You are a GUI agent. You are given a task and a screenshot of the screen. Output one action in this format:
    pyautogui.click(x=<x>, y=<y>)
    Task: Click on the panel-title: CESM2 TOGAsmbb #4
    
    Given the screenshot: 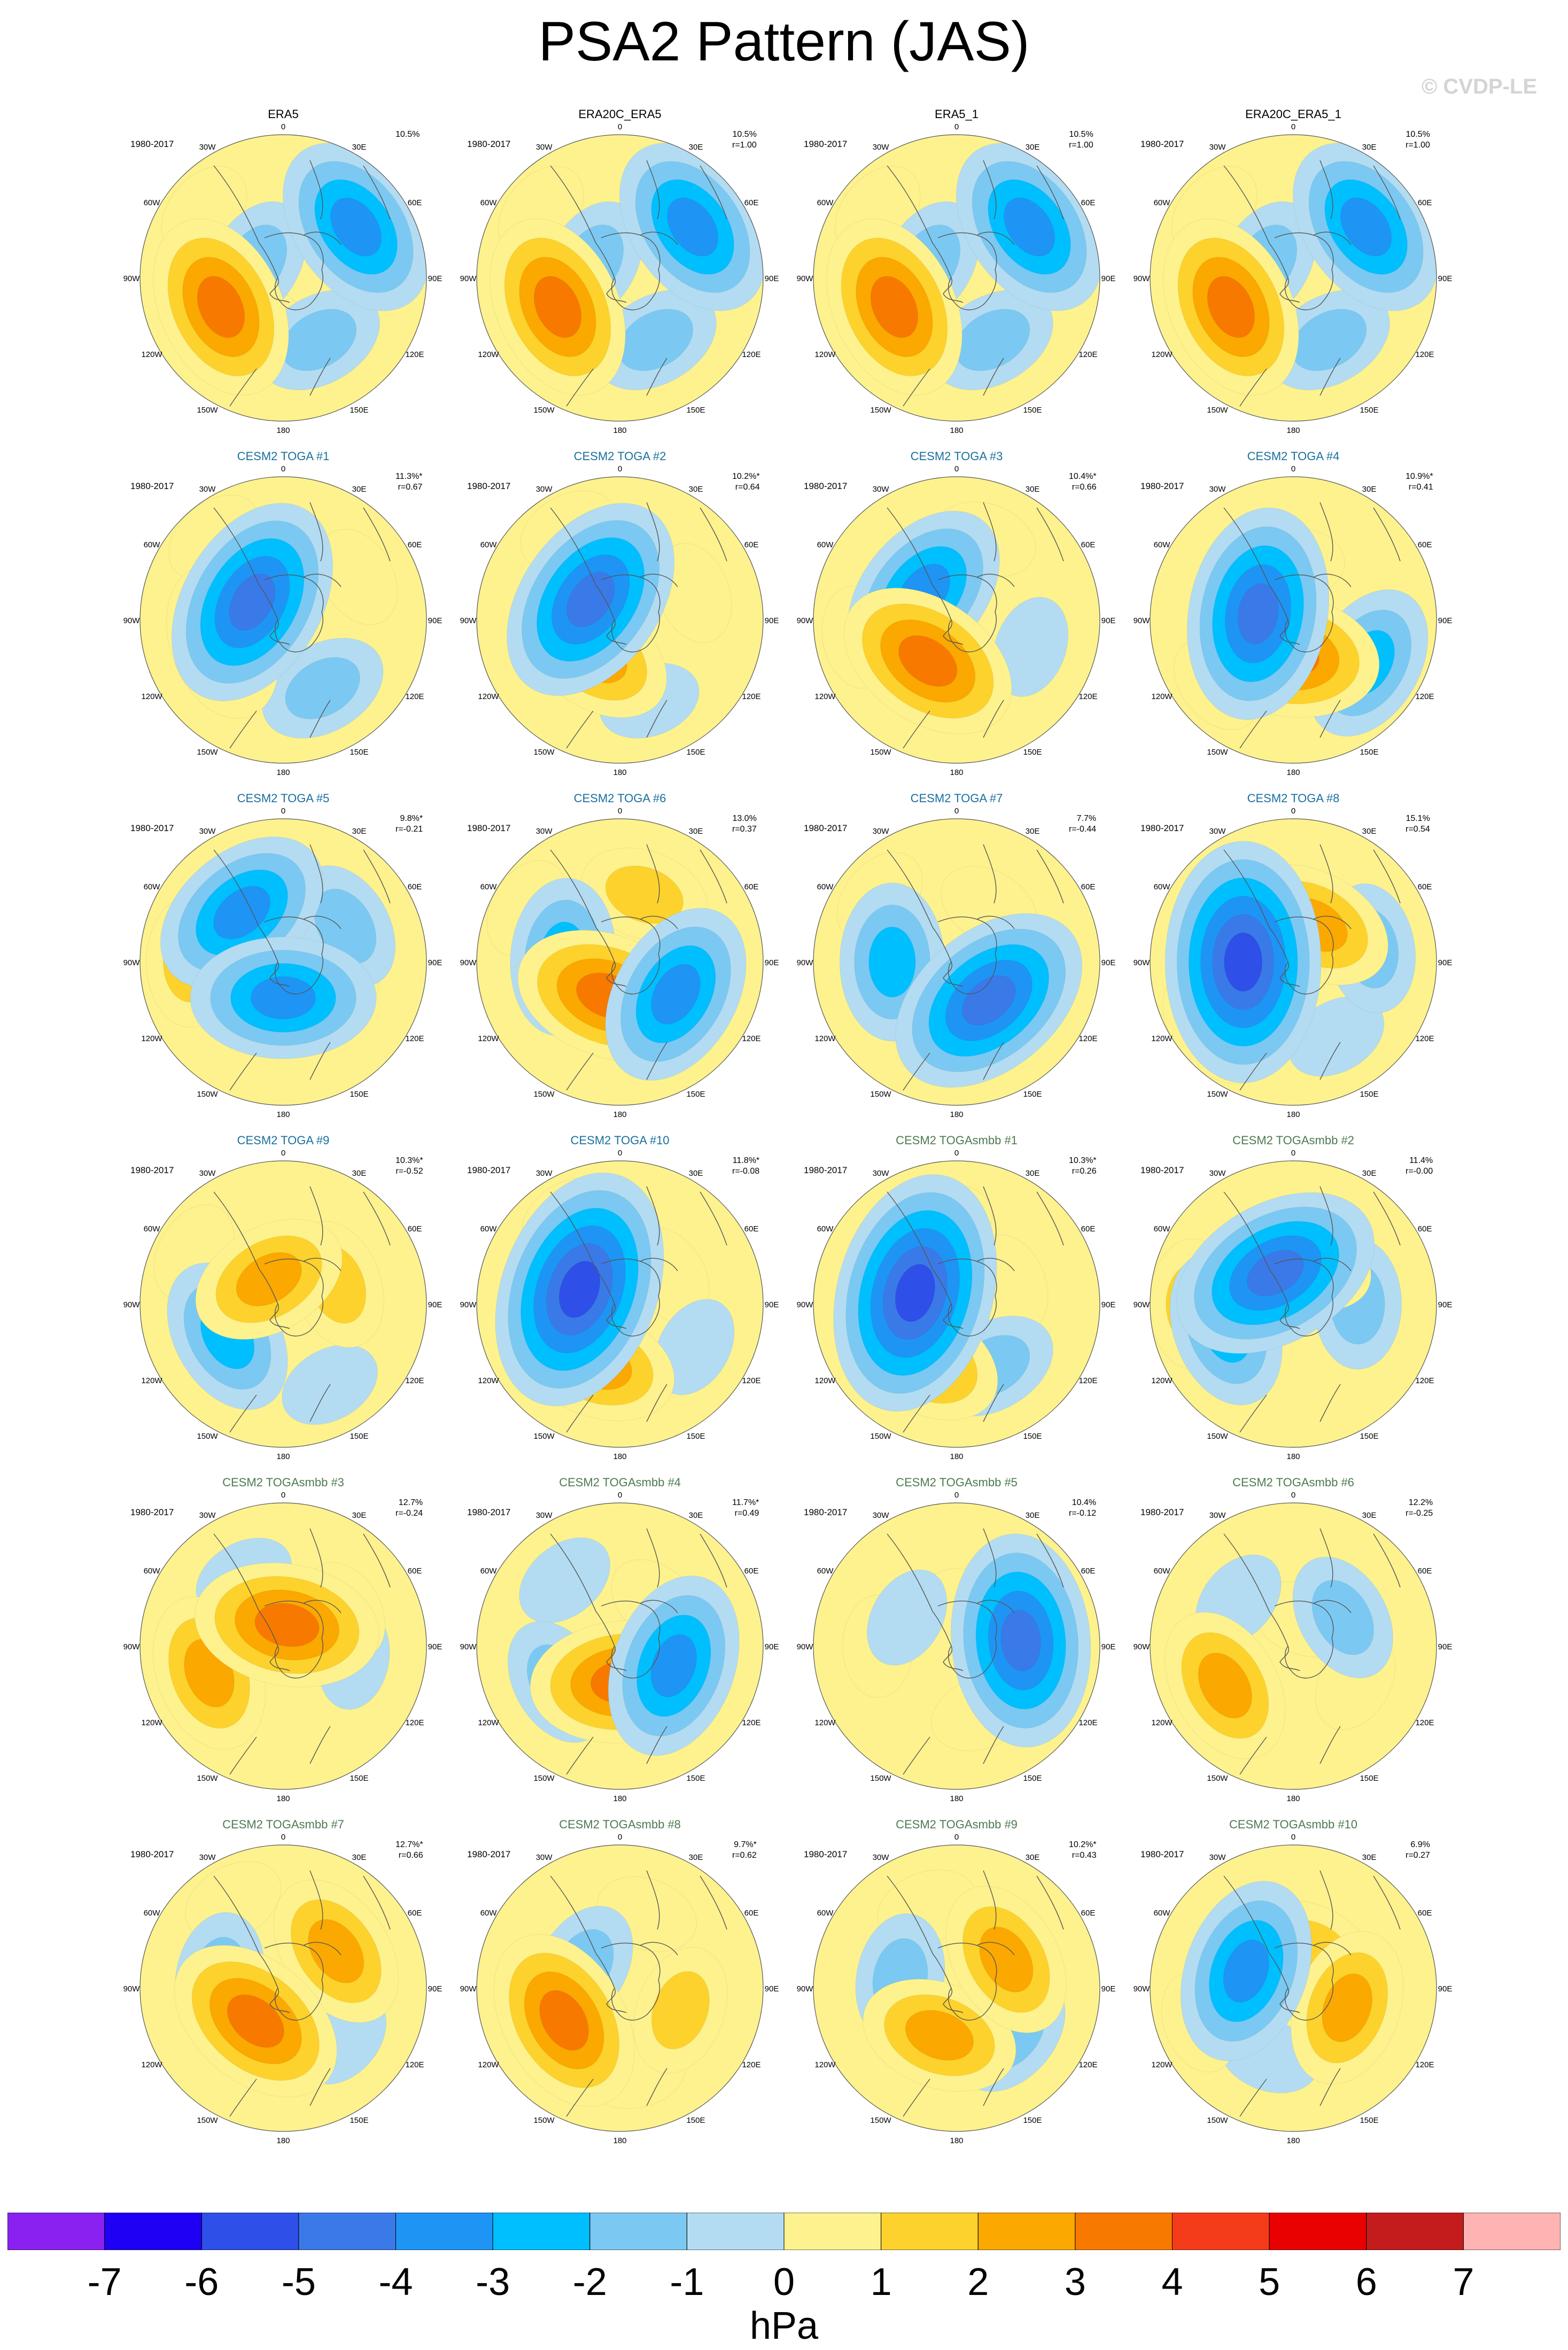 What is the action you would take?
    pyautogui.click(x=620, y=1482)
    